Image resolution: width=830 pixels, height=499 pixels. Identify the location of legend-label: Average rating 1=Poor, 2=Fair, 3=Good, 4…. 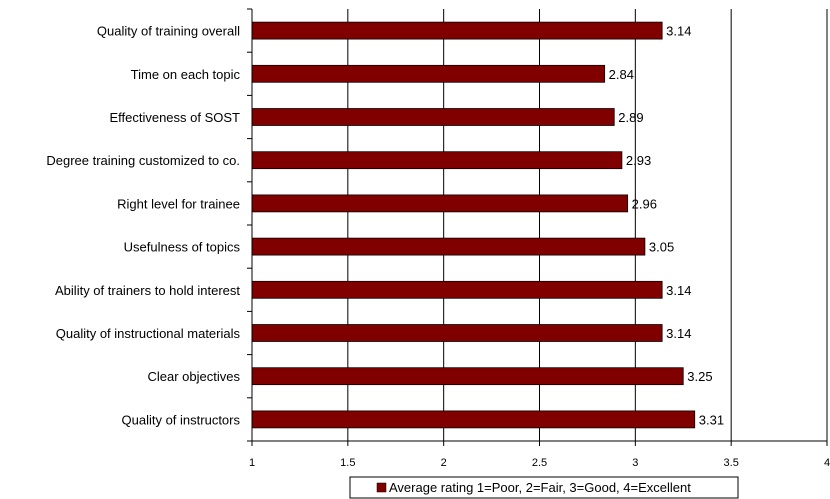
(540, 487).